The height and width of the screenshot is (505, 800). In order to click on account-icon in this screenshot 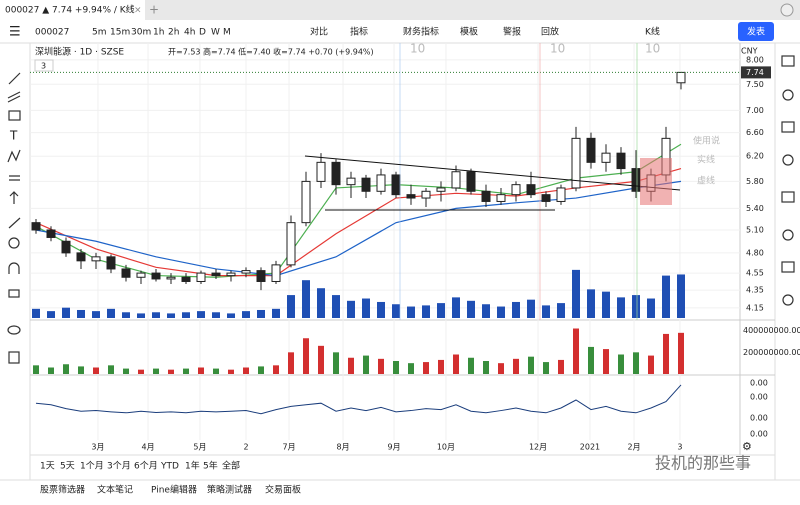, I will do `click(787, 10)`.